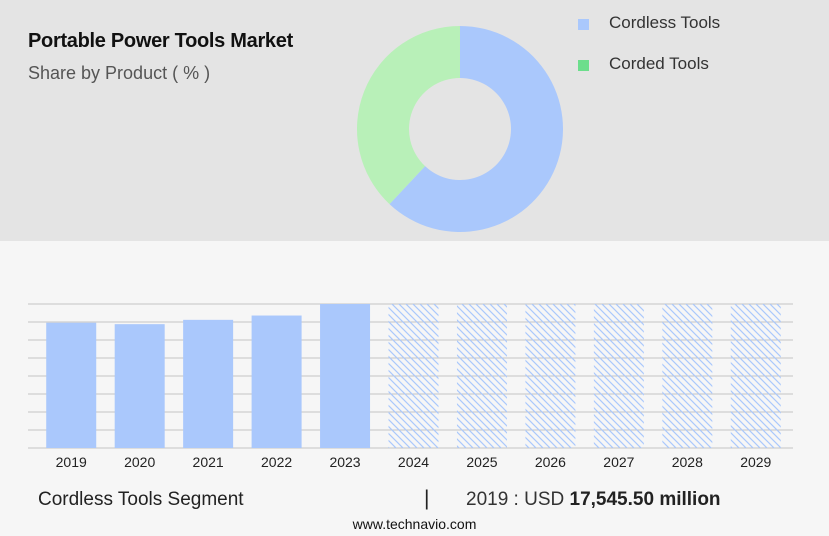  I want to click on x-tick-label-2020: 2020, so click(139, 462).